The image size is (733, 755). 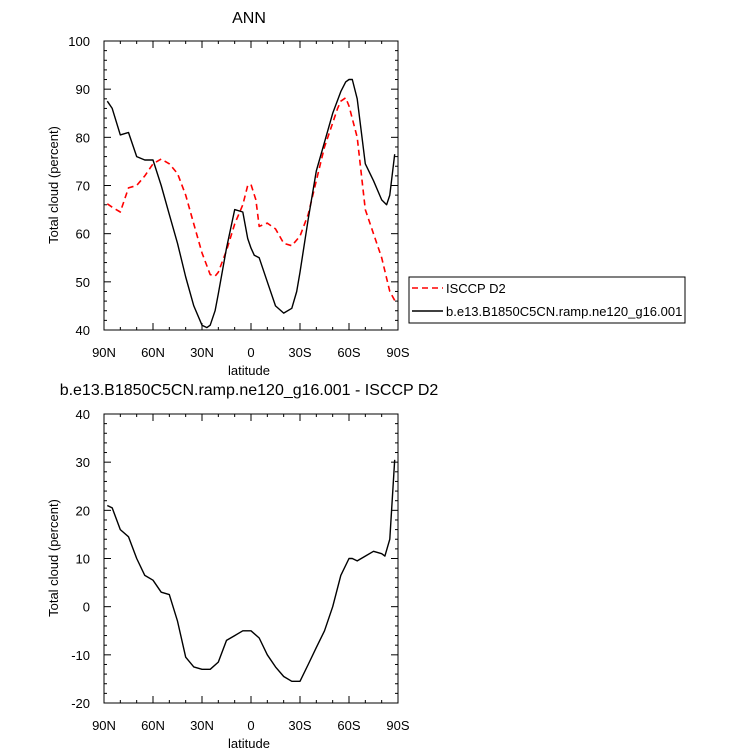 What do you see at coordinates (249, 743) in the screenshot?
I see `bottom-x-axis-label: latitude` at bounding box center [249, 743].